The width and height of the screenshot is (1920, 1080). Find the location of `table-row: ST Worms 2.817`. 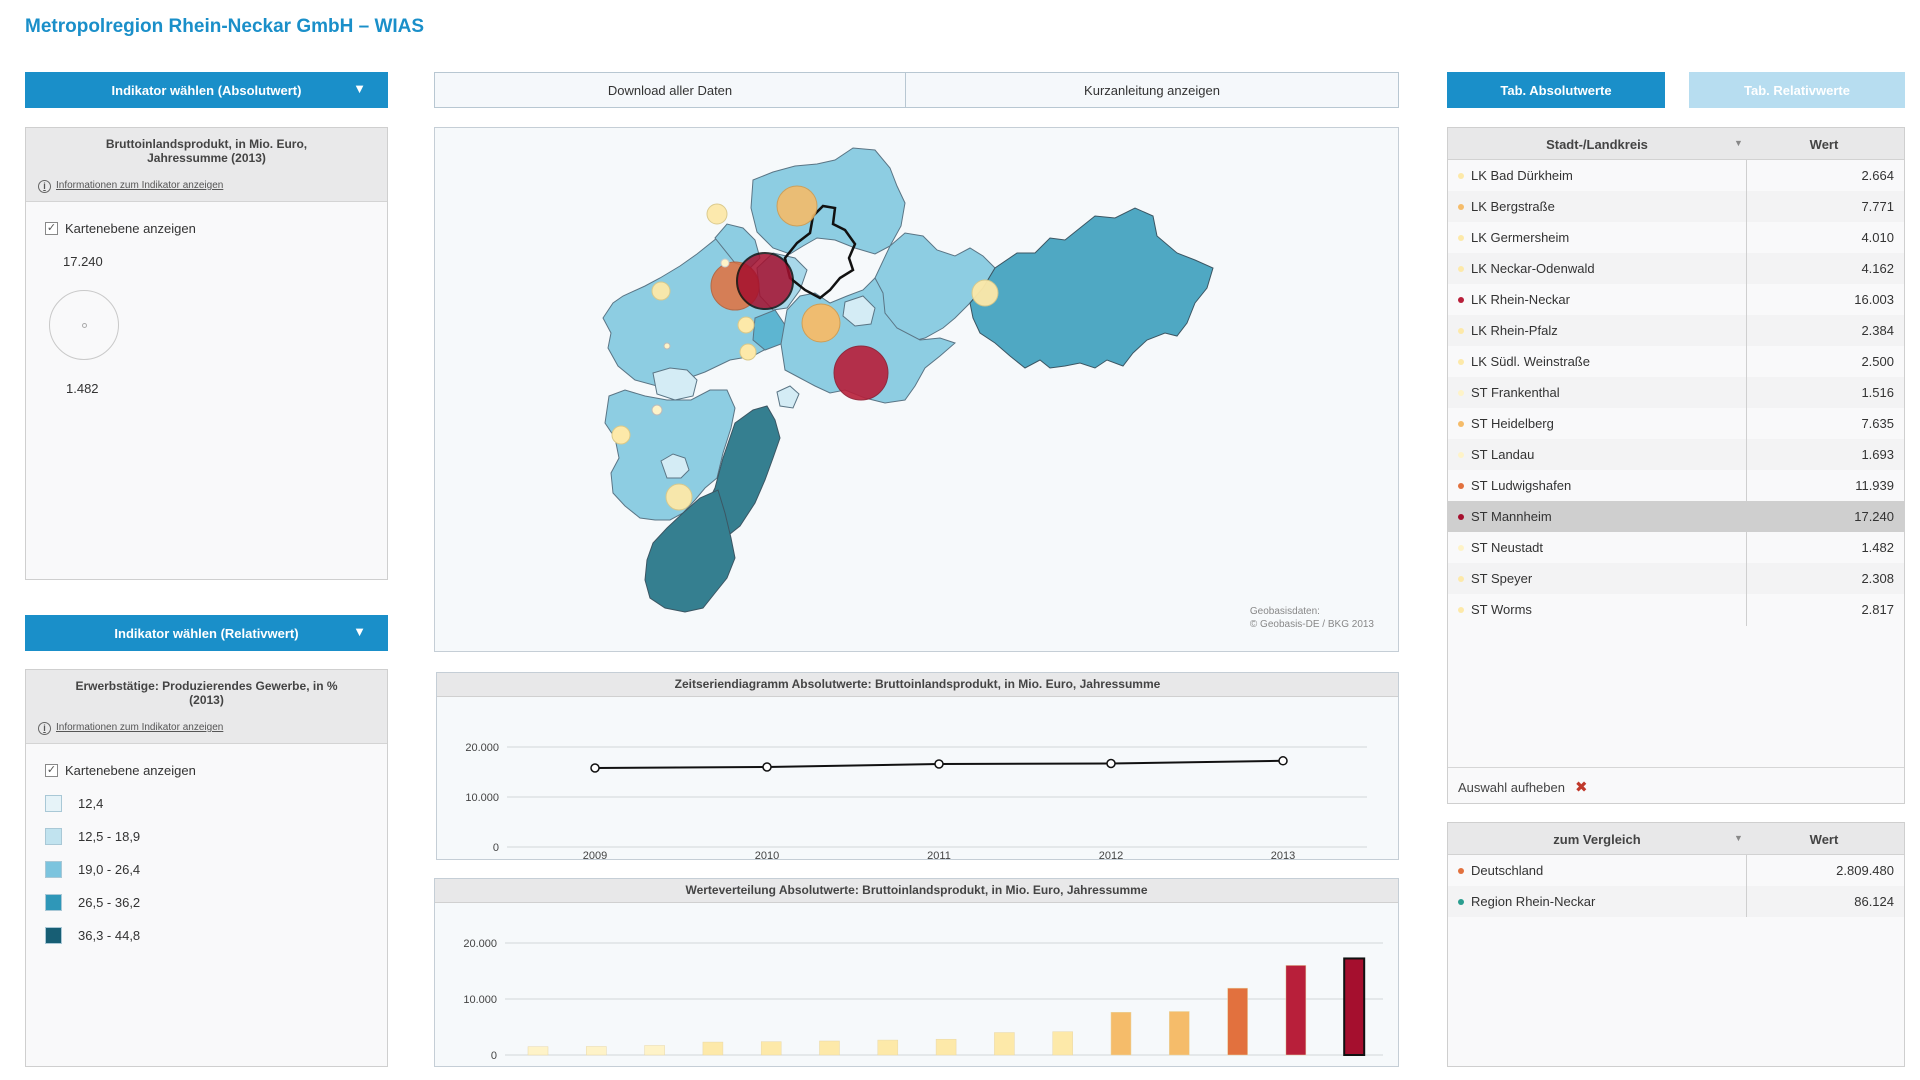

table-row: ST Worms 2.817 is located at coordinates (1676, 609).